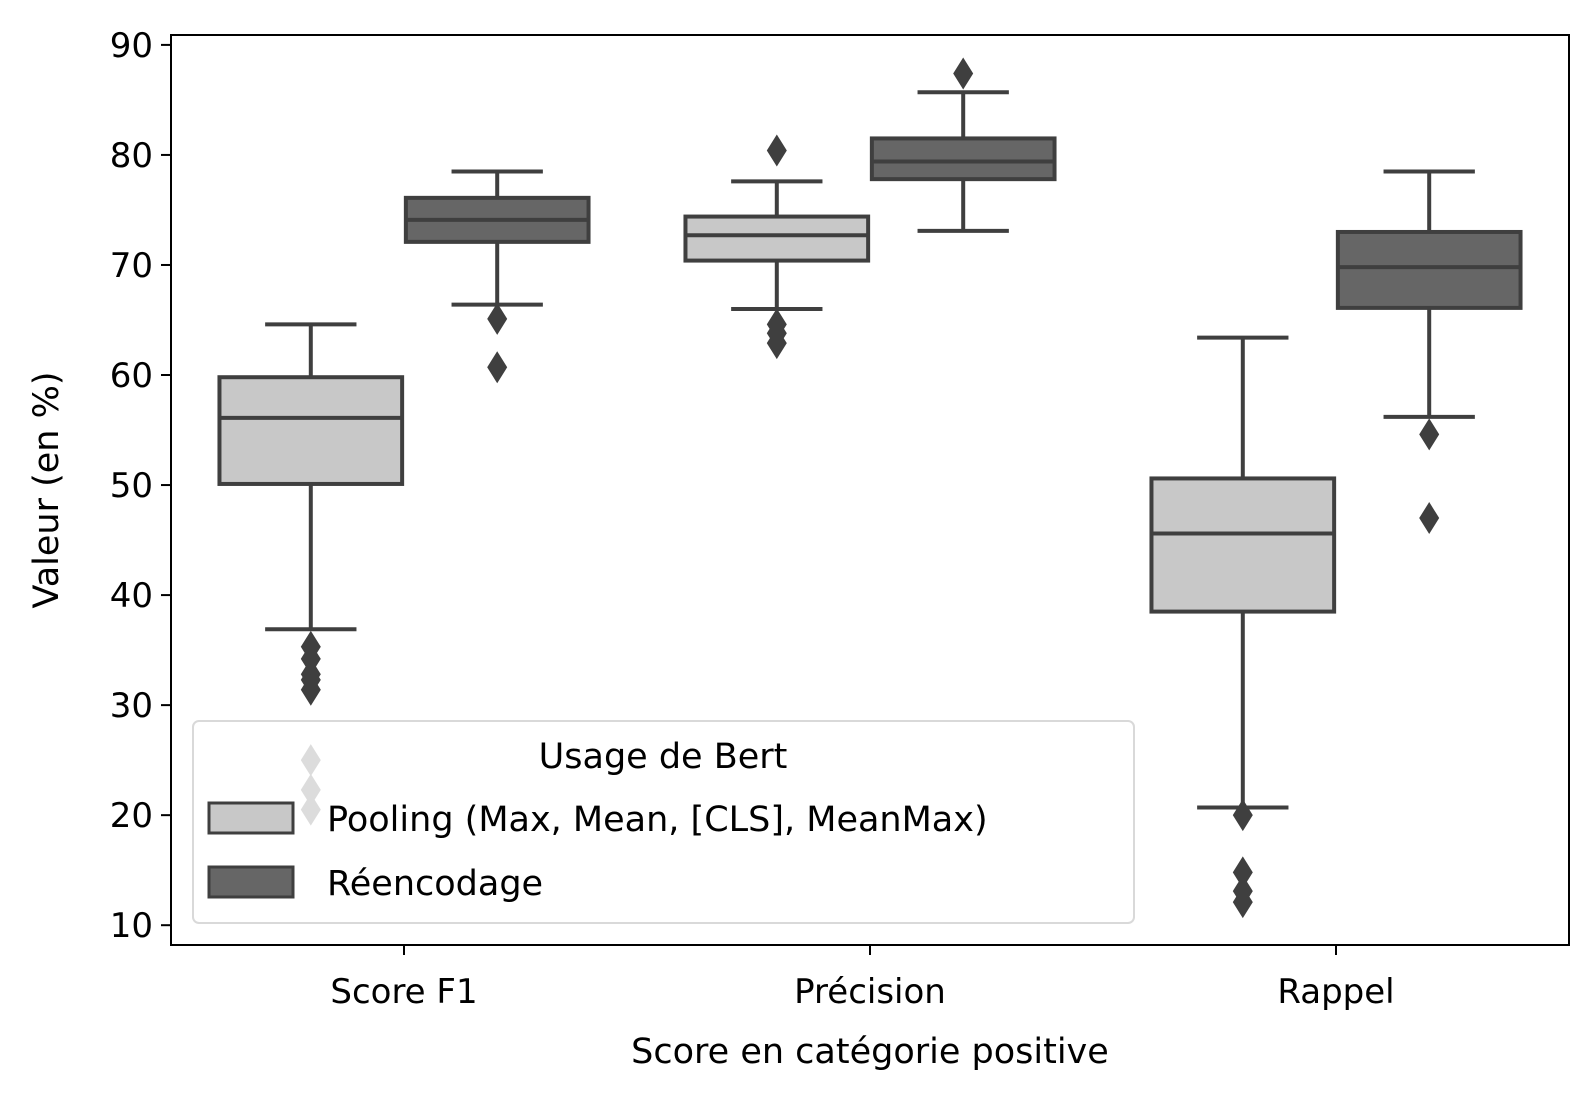 The height and width of the screenshot is (1102, 1595). What do you see at coordinates (870, 992) in the screenshot?
I see `x-tick-label: Précision` at bounding box center [870, 992].